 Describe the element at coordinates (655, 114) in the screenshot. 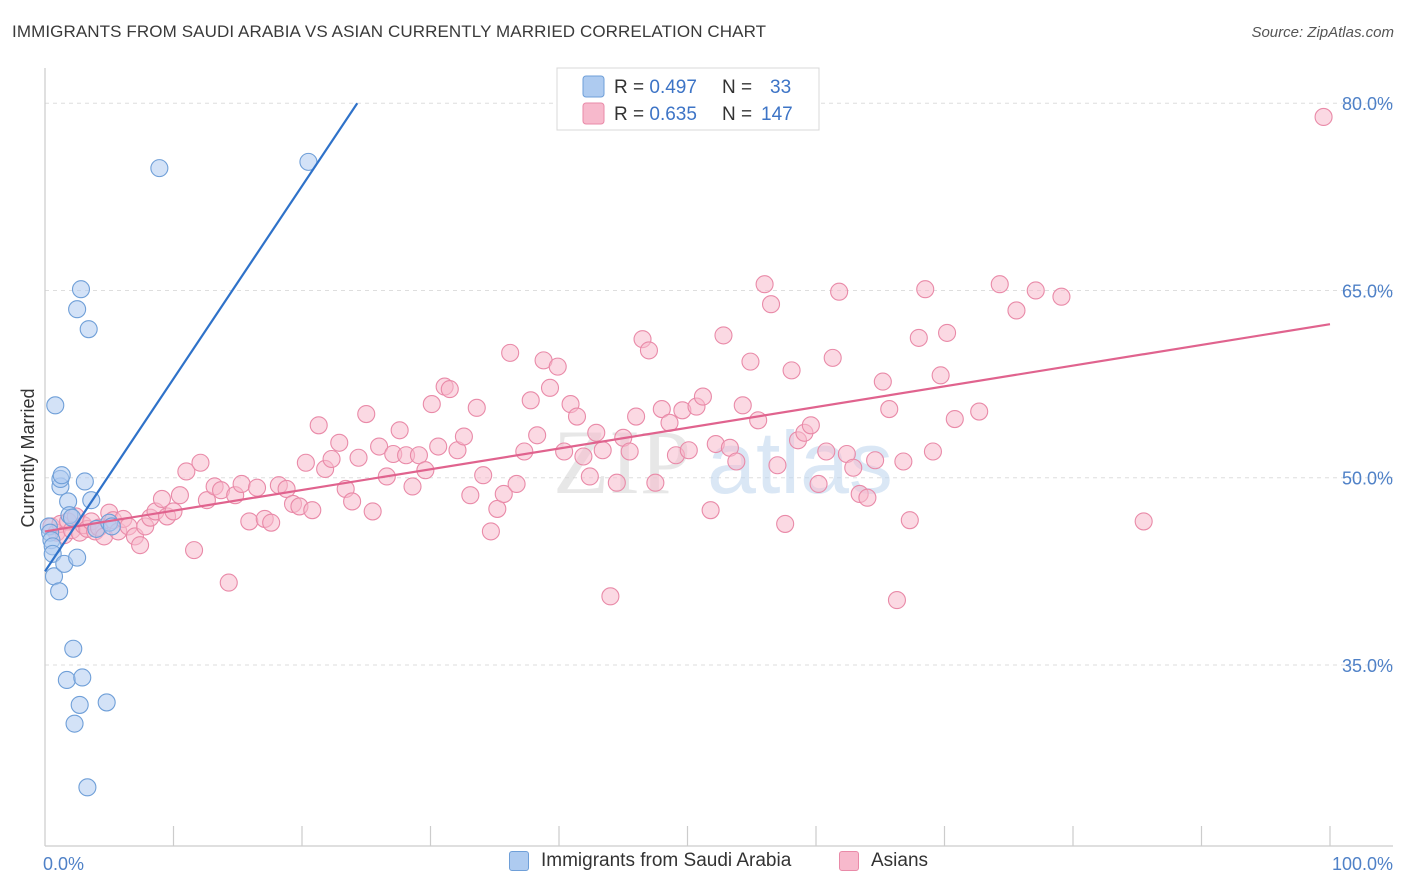

I see `svg-text: R = 0.635` at that location.